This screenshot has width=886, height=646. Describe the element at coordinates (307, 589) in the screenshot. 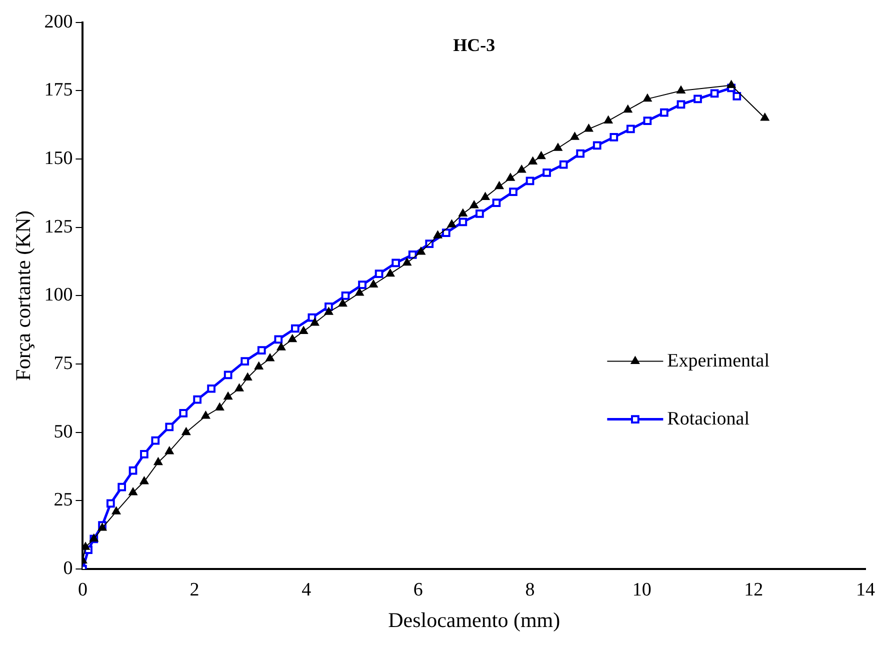

I see `x-tick-label: 4` at that location.